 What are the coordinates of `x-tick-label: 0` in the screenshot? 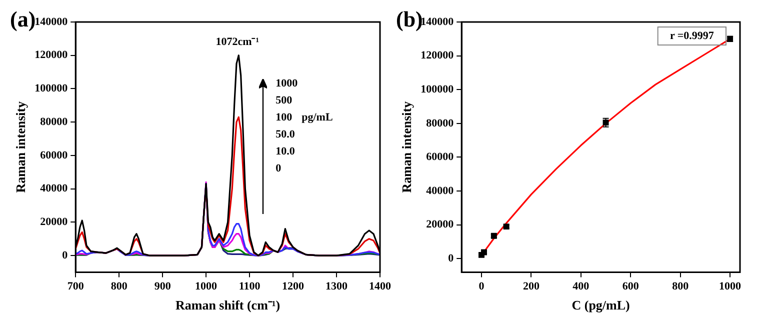 It's located at (481, 286).